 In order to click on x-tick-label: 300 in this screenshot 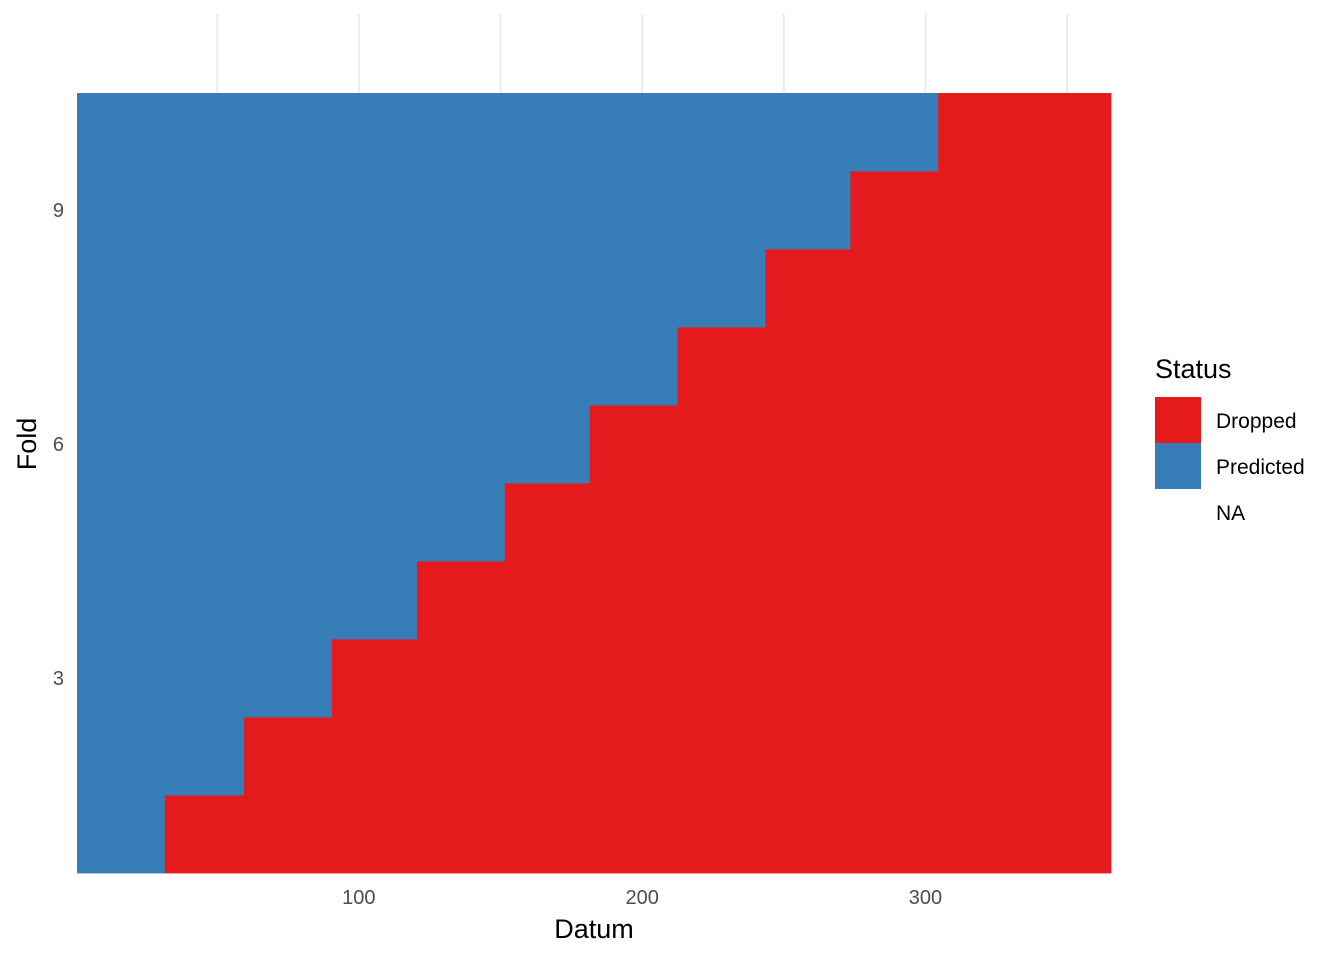, I will do `click(925, 898)`.